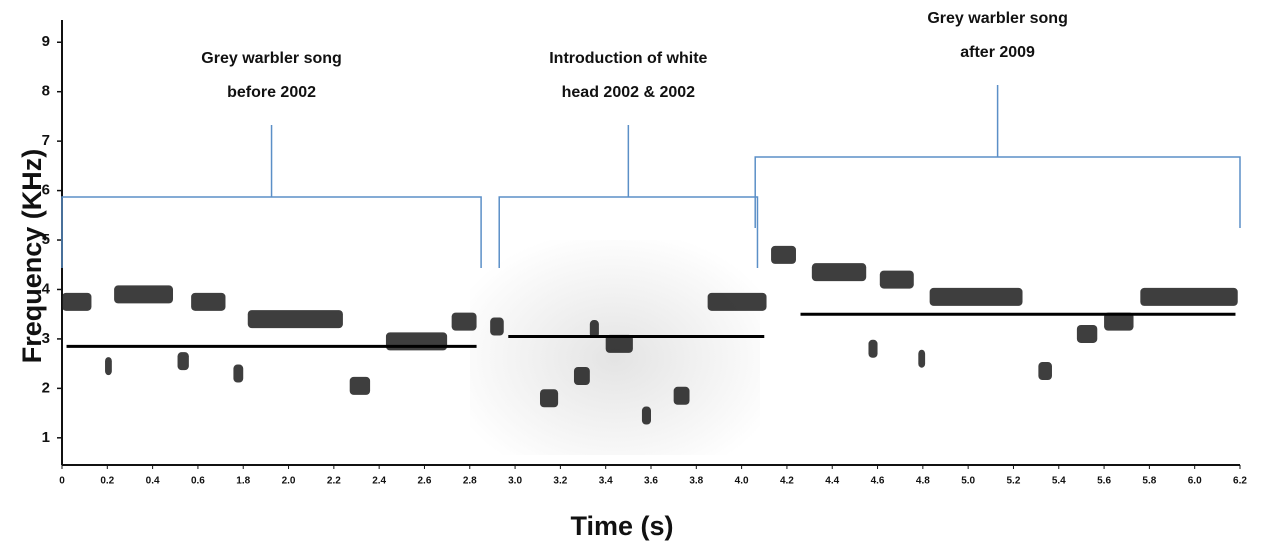 This screenshot has height=549, width=1264. What do you see at coordinates (629, 92) in the screenshot?
I see `annotation-label: head 2002 & 2002` at bounding box center [629, 92].